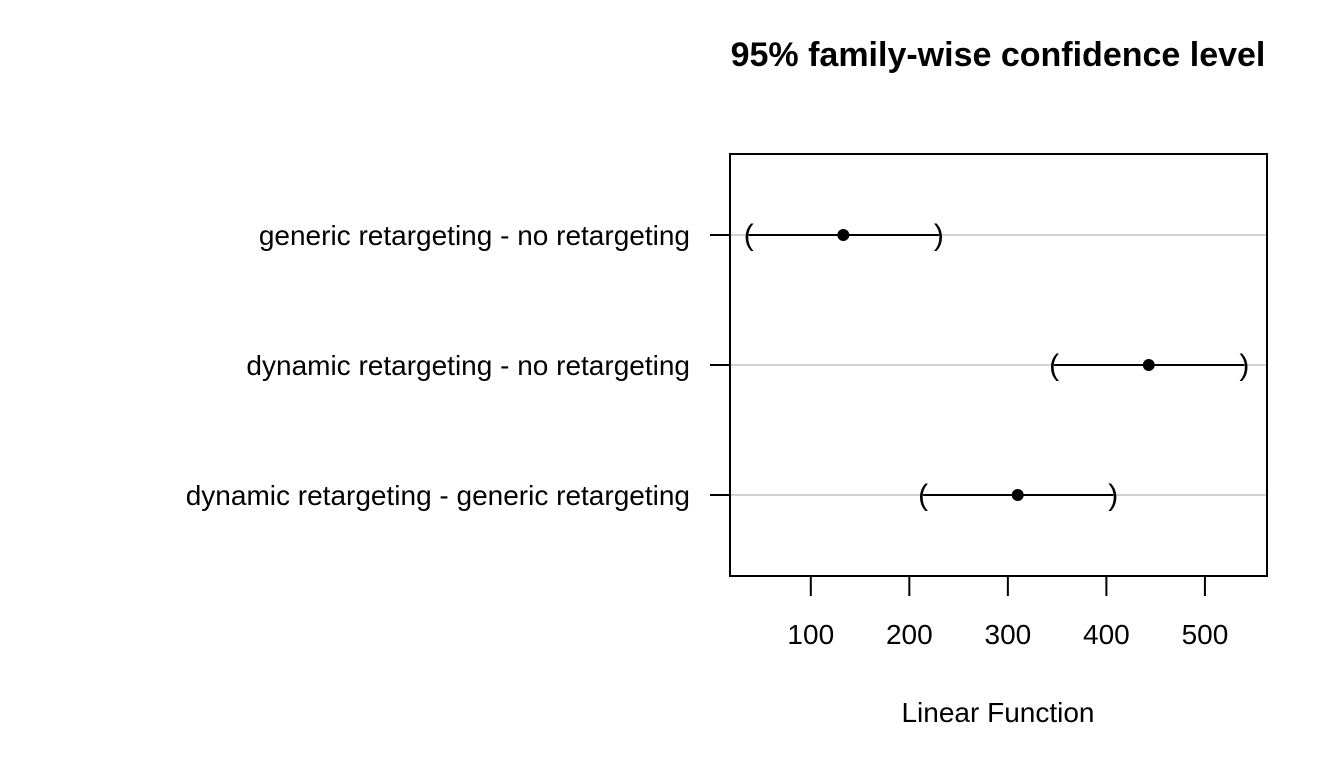 This screenshot has height=768, width=1344. I want to click on y-tick-label: dynamic retargeting - no retargeting, so click(468, 365).